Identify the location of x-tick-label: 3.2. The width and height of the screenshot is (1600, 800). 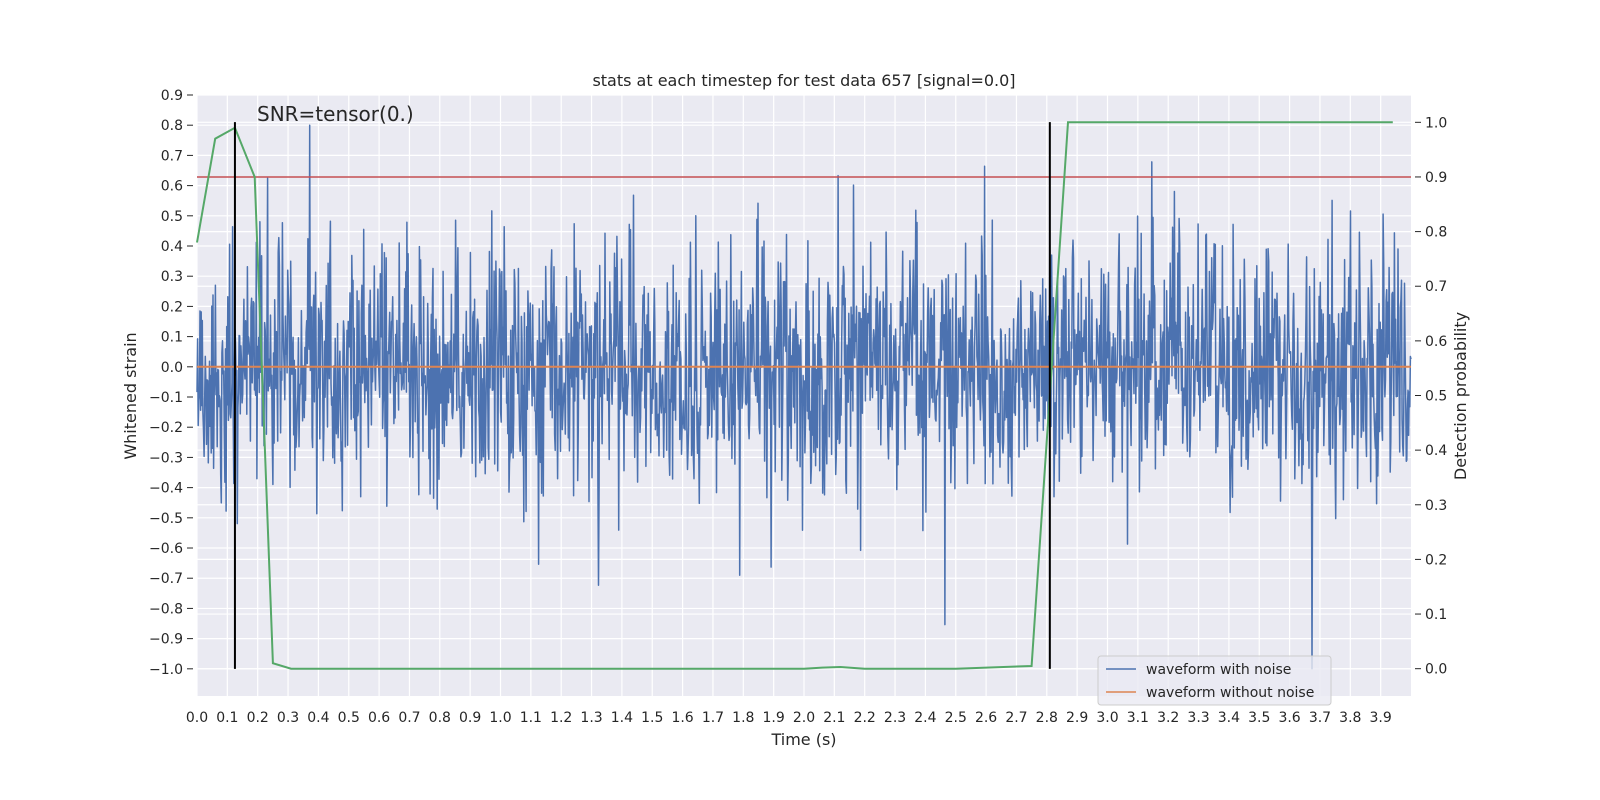
(1168, 718).